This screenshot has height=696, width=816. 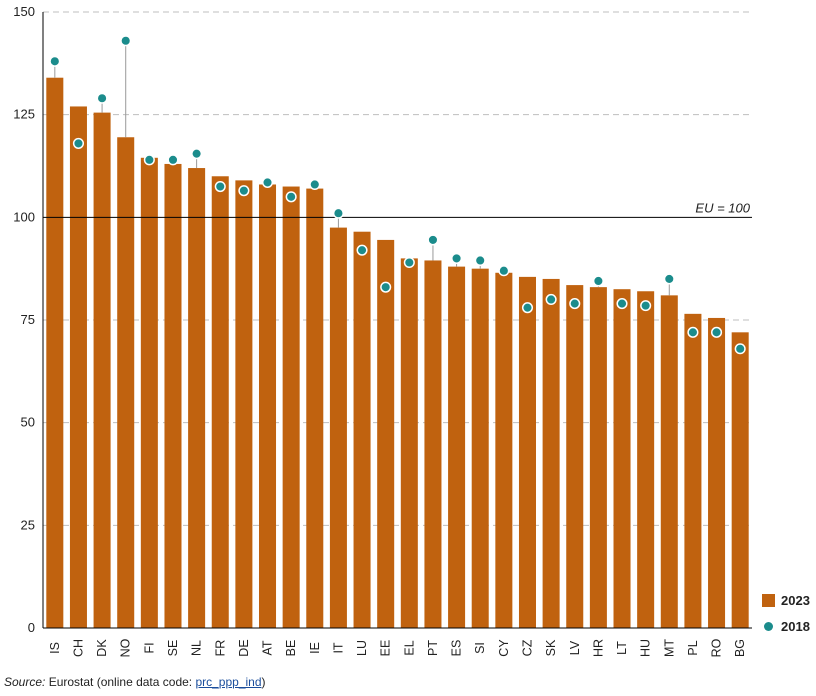 What do you see at coordinates (24, 11) in the screenshot?
I see `y-tick-label: 150` at bounding box center [24, 11].